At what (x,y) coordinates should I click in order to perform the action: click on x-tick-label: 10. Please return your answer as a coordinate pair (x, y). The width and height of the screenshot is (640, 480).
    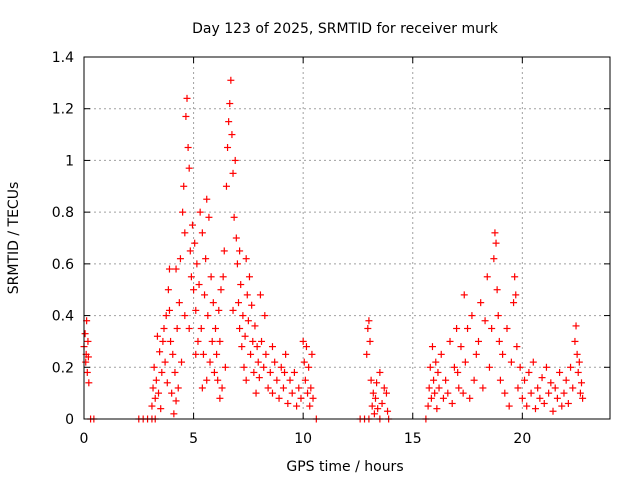
    Looking at the image, I should click on (303, 439).